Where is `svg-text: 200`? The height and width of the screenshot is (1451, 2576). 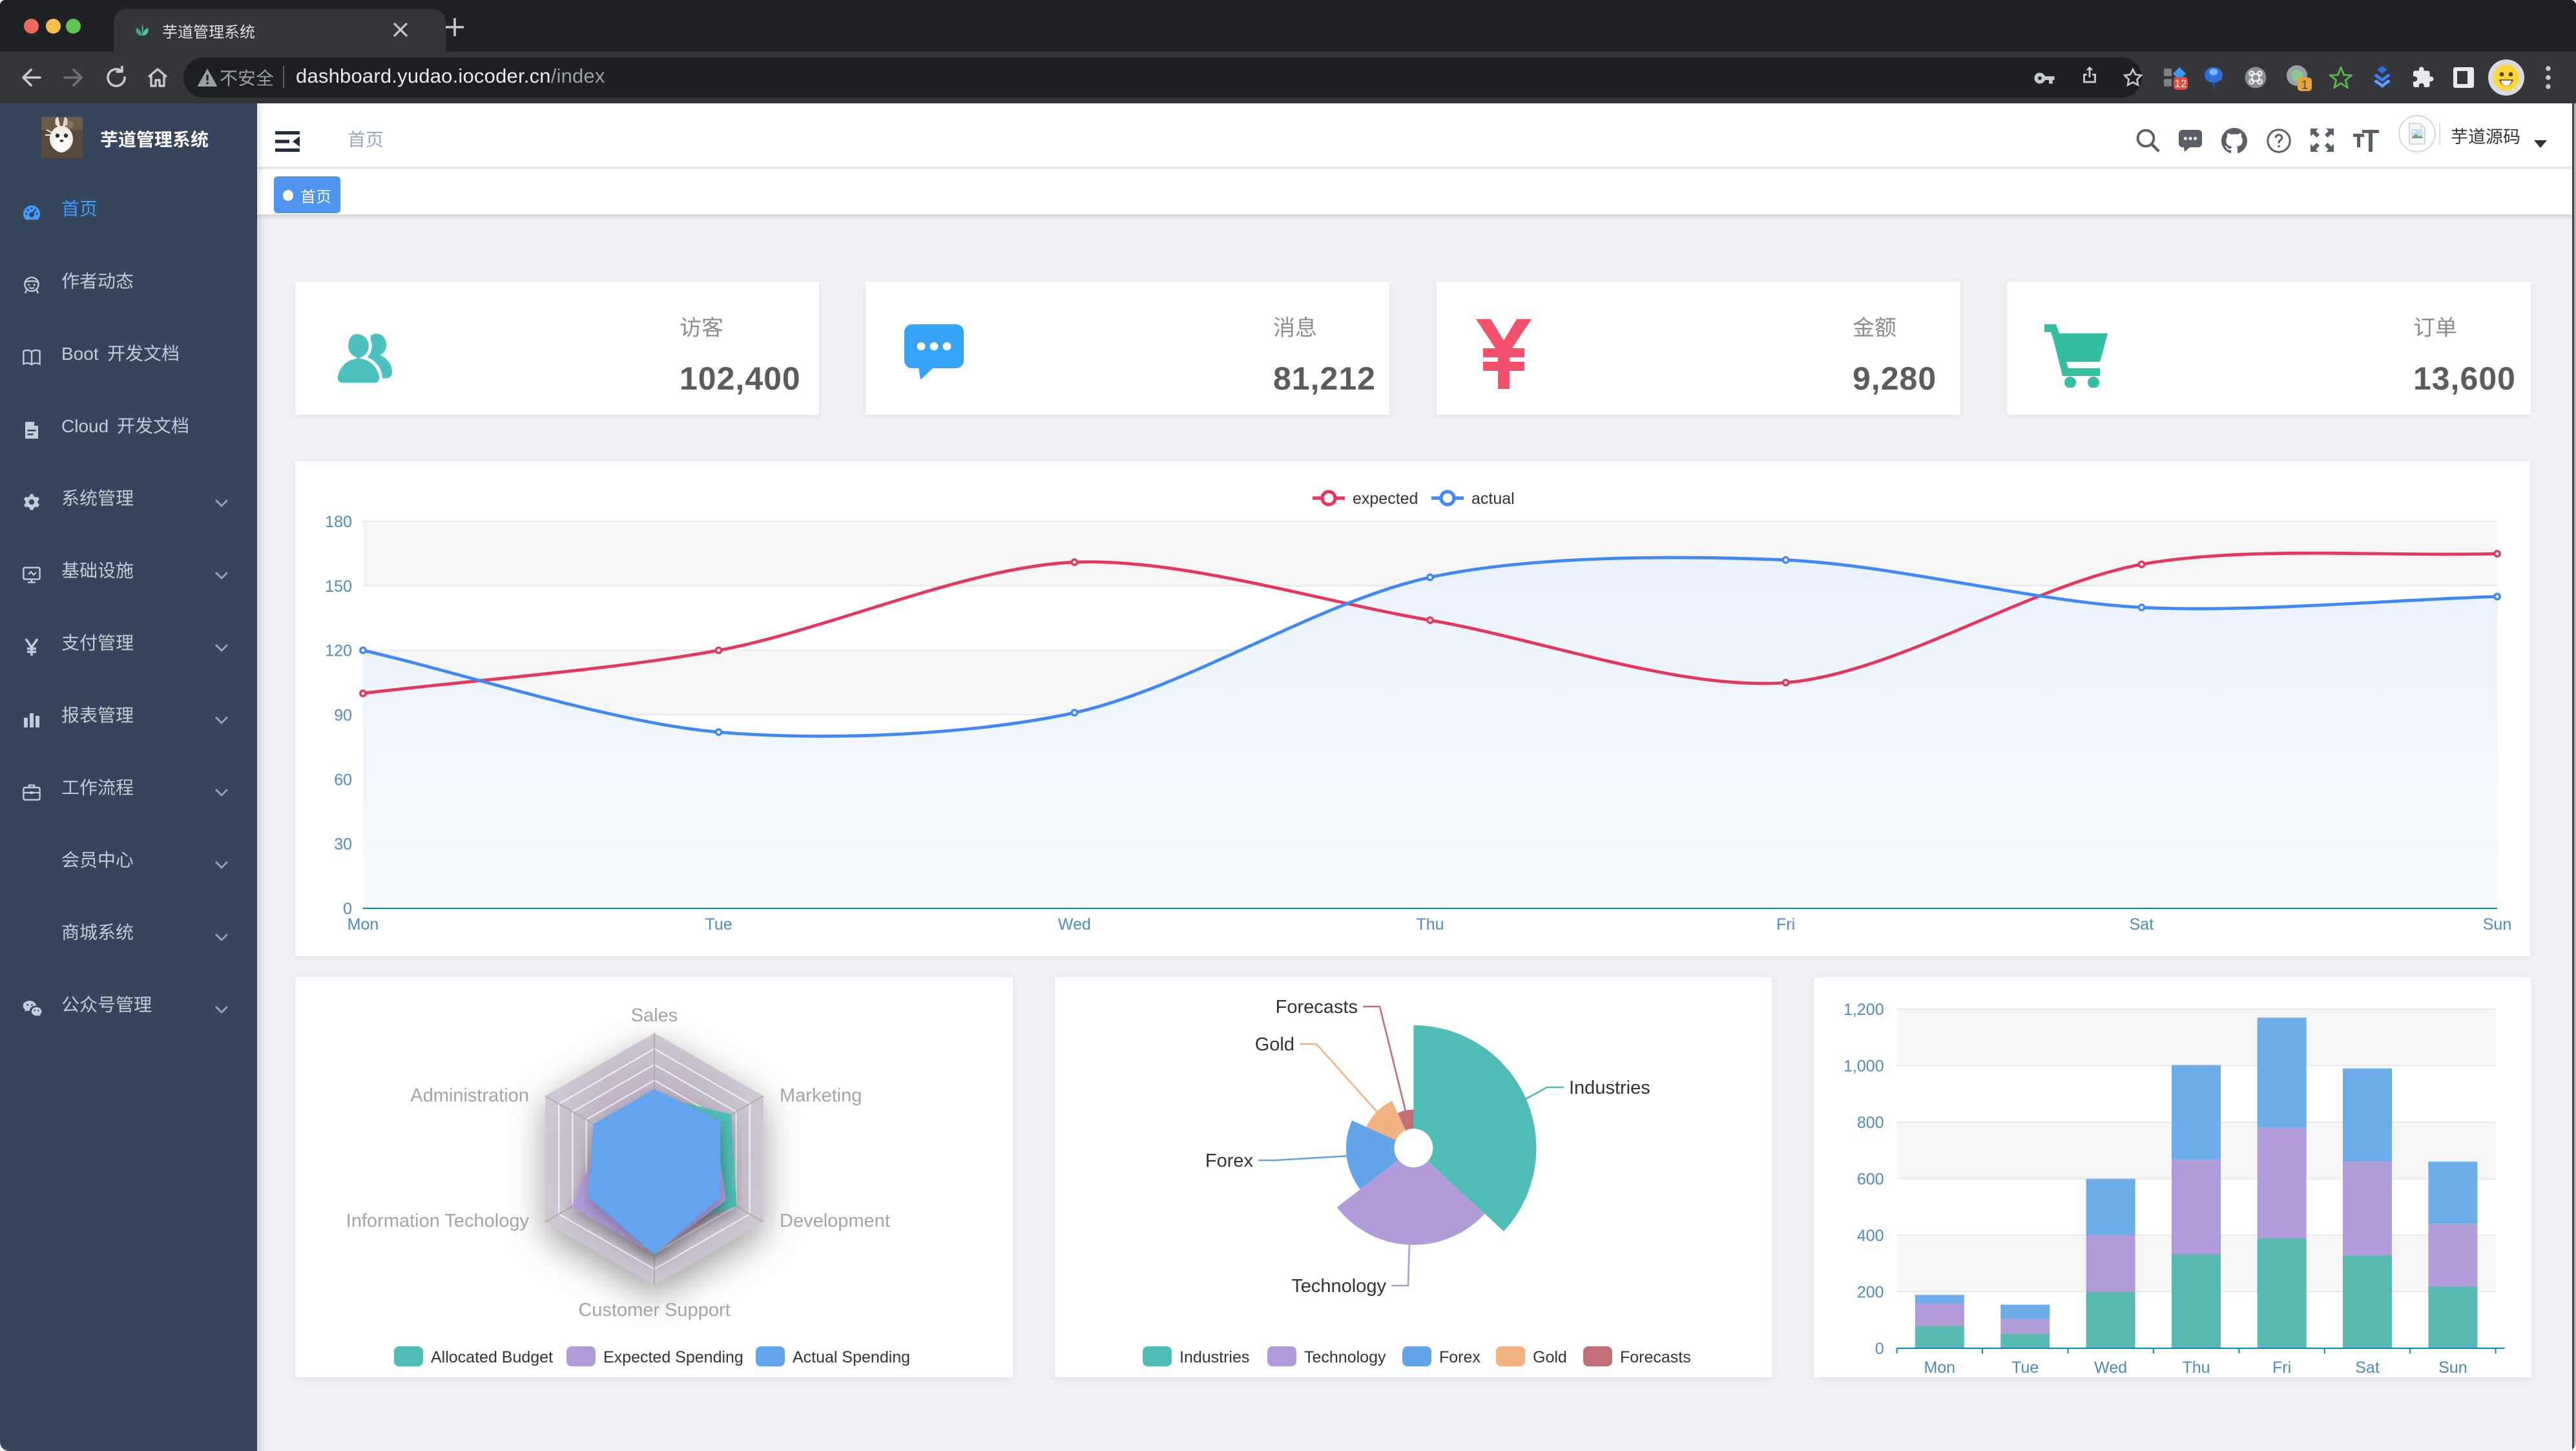
svg-text: 200 is located at coordinates (1870, 1293).